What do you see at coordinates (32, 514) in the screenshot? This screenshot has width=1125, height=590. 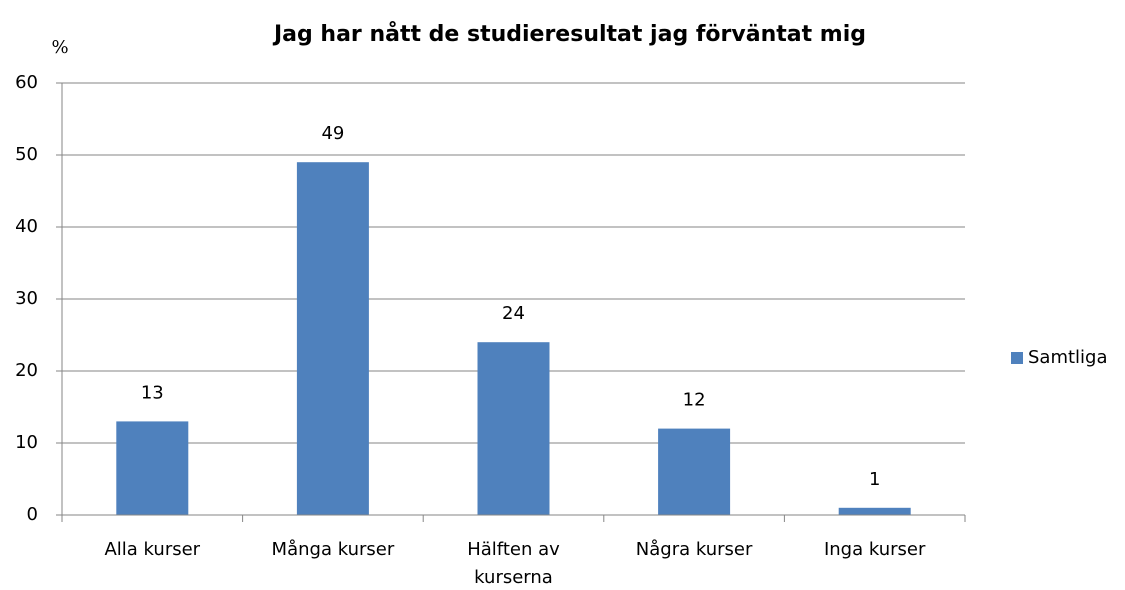 I see `y-tick-label: 0` at bounding box center [32, 514].